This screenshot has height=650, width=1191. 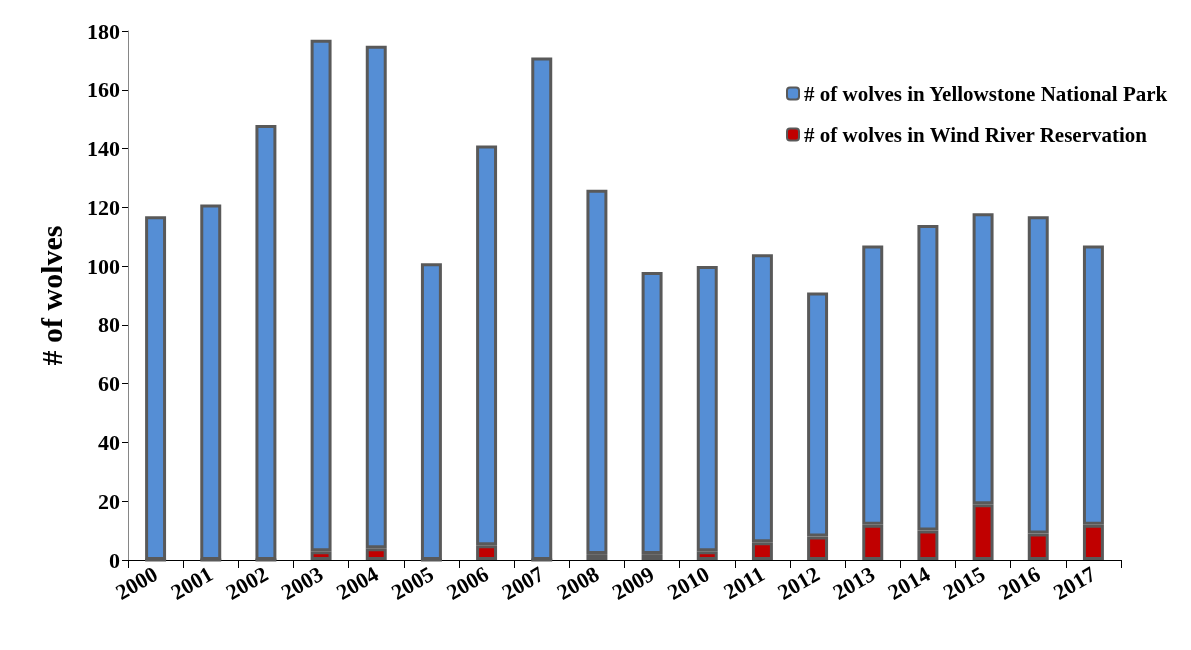 What do you see at coordinates (109, 442) in the screenshot?
I see `y-tick-label: 40` at bounding box center [109, 442].